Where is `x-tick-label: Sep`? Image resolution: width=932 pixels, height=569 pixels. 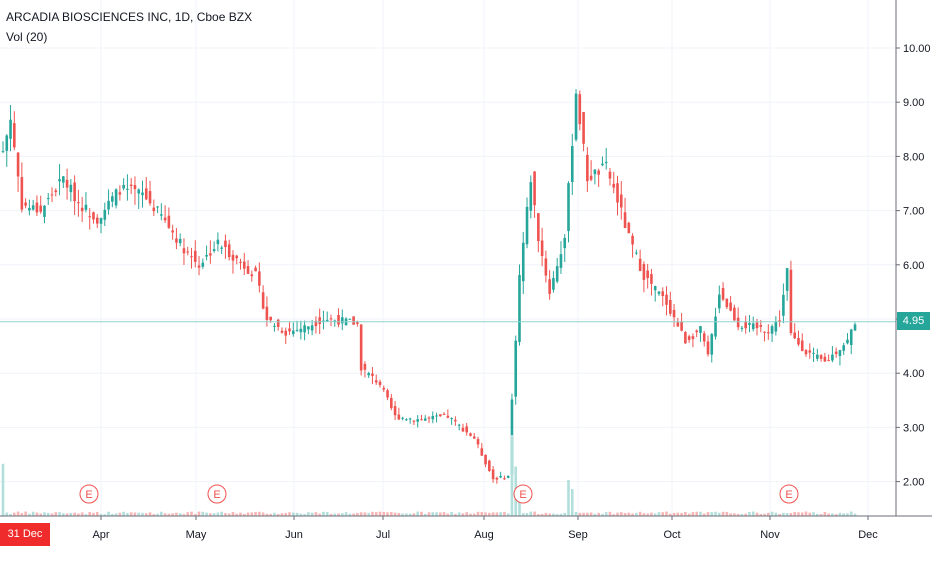 x-tick-label: Sep is located at coordinates (578, 535).